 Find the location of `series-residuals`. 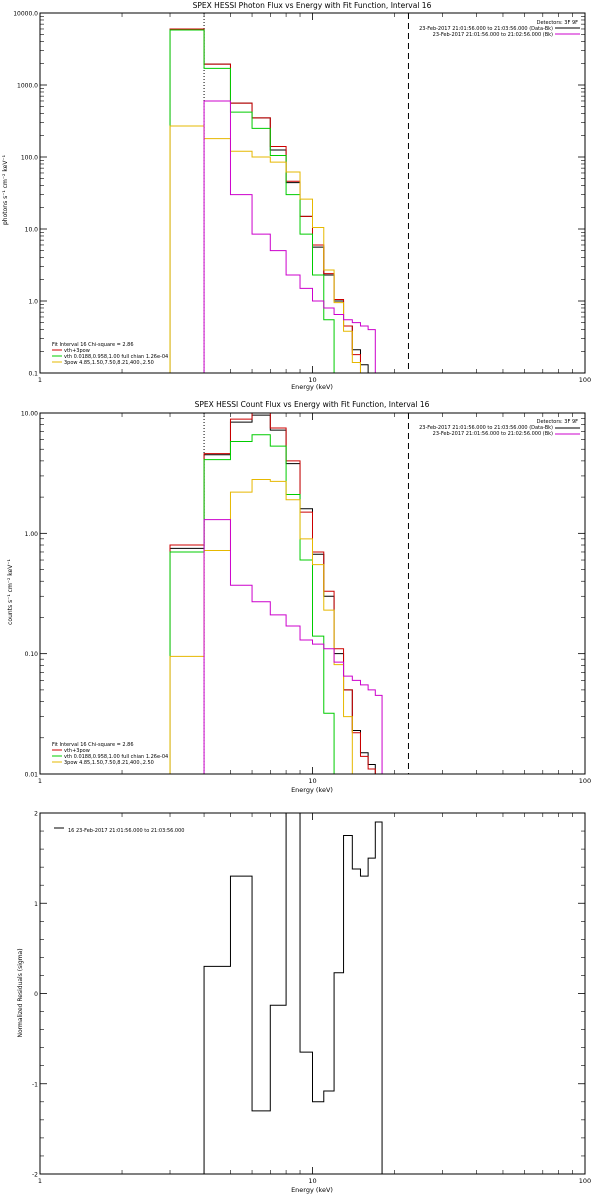

series-residuals is located at coordinates (293, 993).